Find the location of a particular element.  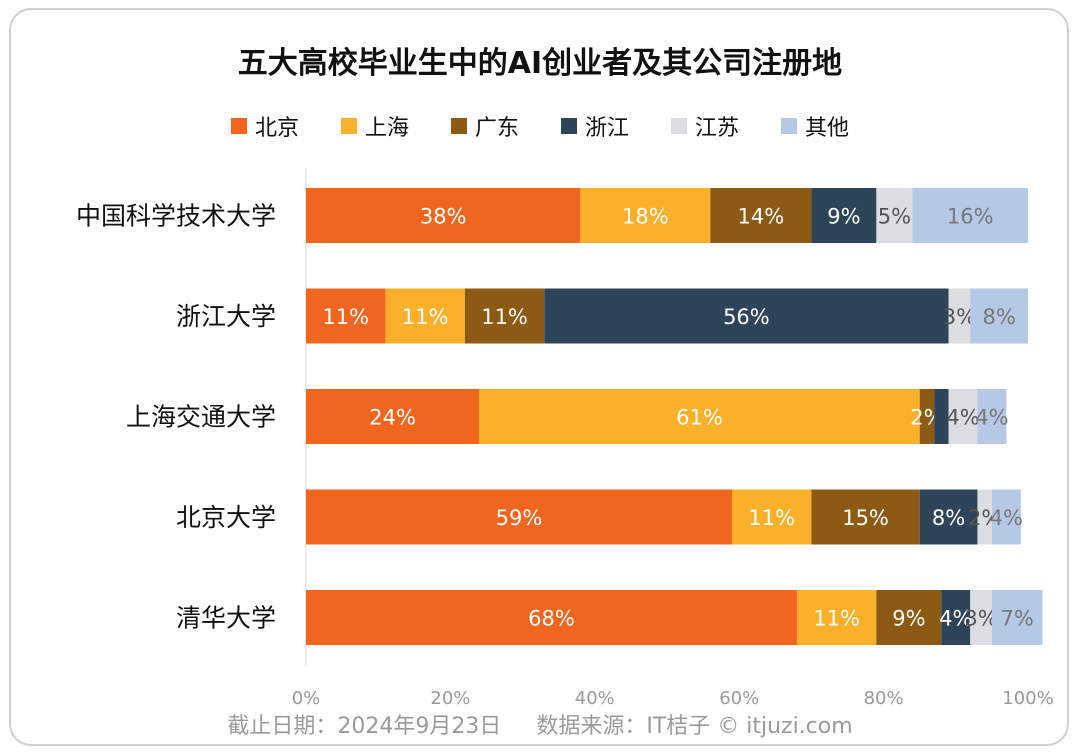

x-tick-label: 0% is located at coordinates (306, 698).